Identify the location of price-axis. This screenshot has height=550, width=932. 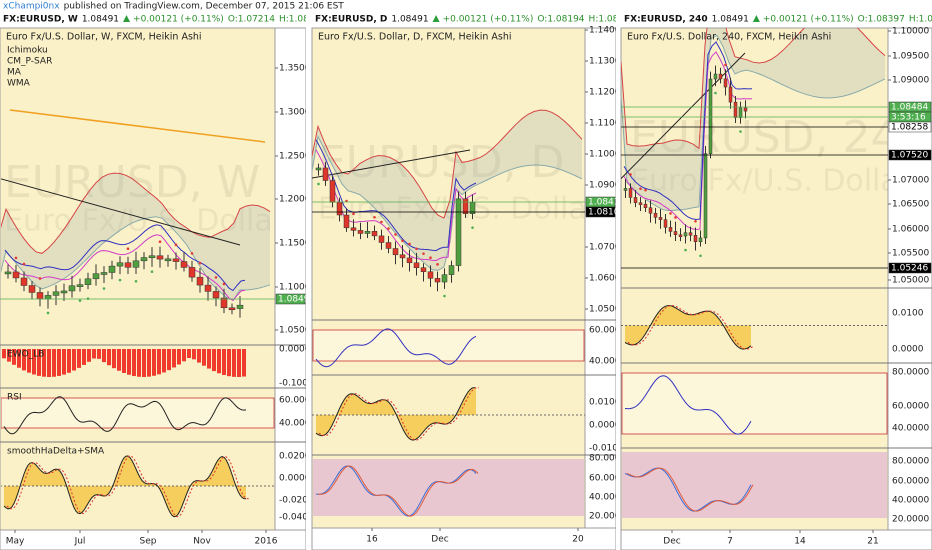
(290, 279).